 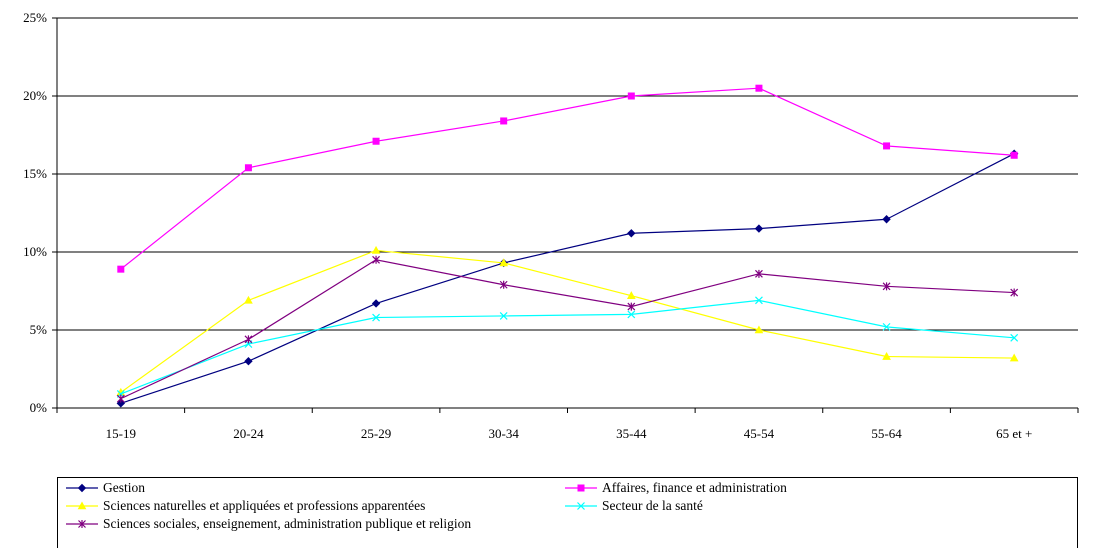 I want to click on y-tick-label: 0%, so click(x=39, y=407).